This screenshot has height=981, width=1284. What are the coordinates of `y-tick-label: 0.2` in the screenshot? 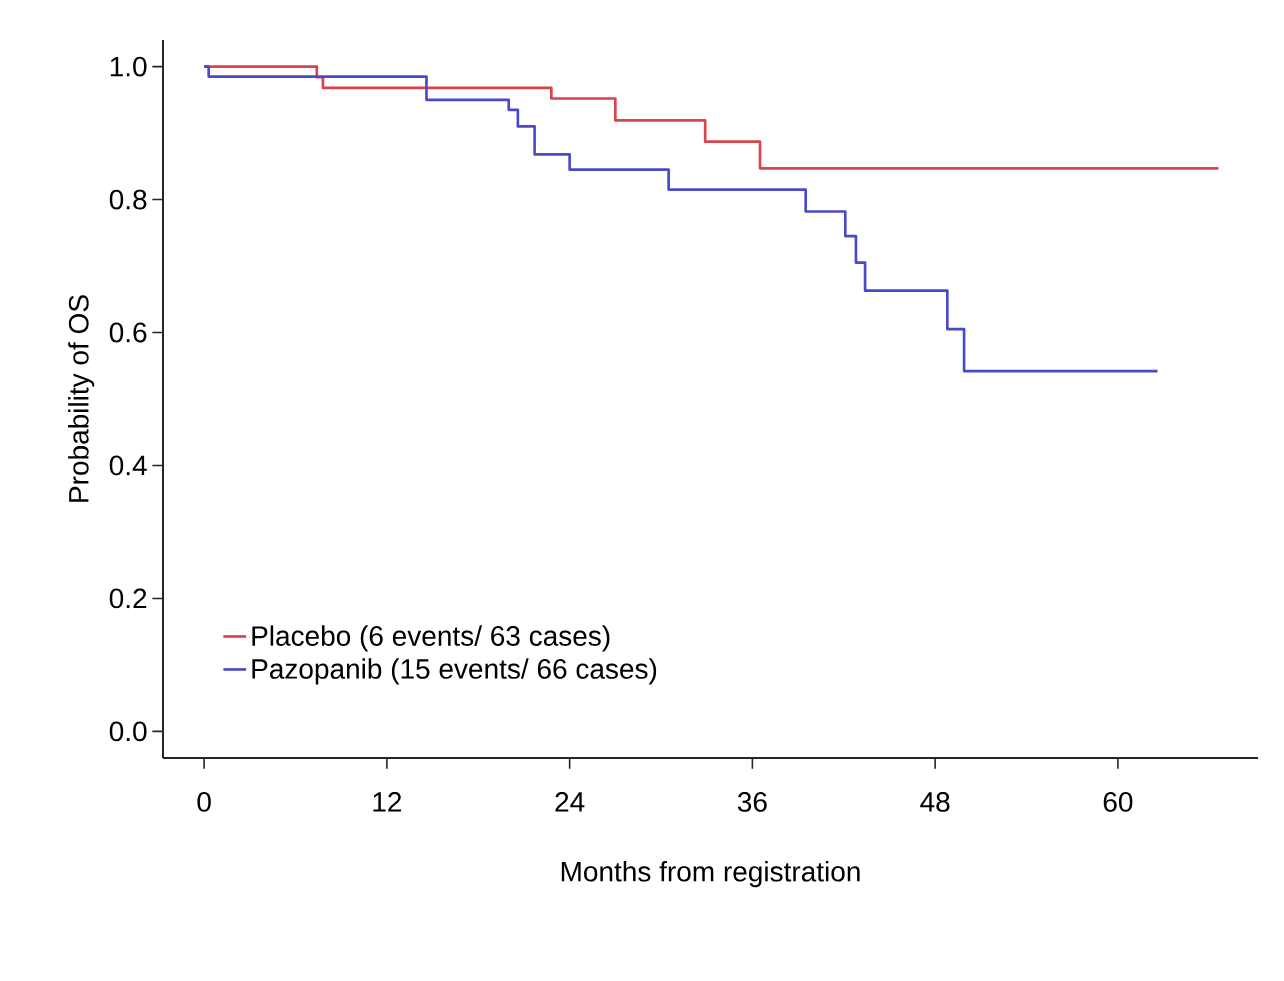 It's located at (128, 598).